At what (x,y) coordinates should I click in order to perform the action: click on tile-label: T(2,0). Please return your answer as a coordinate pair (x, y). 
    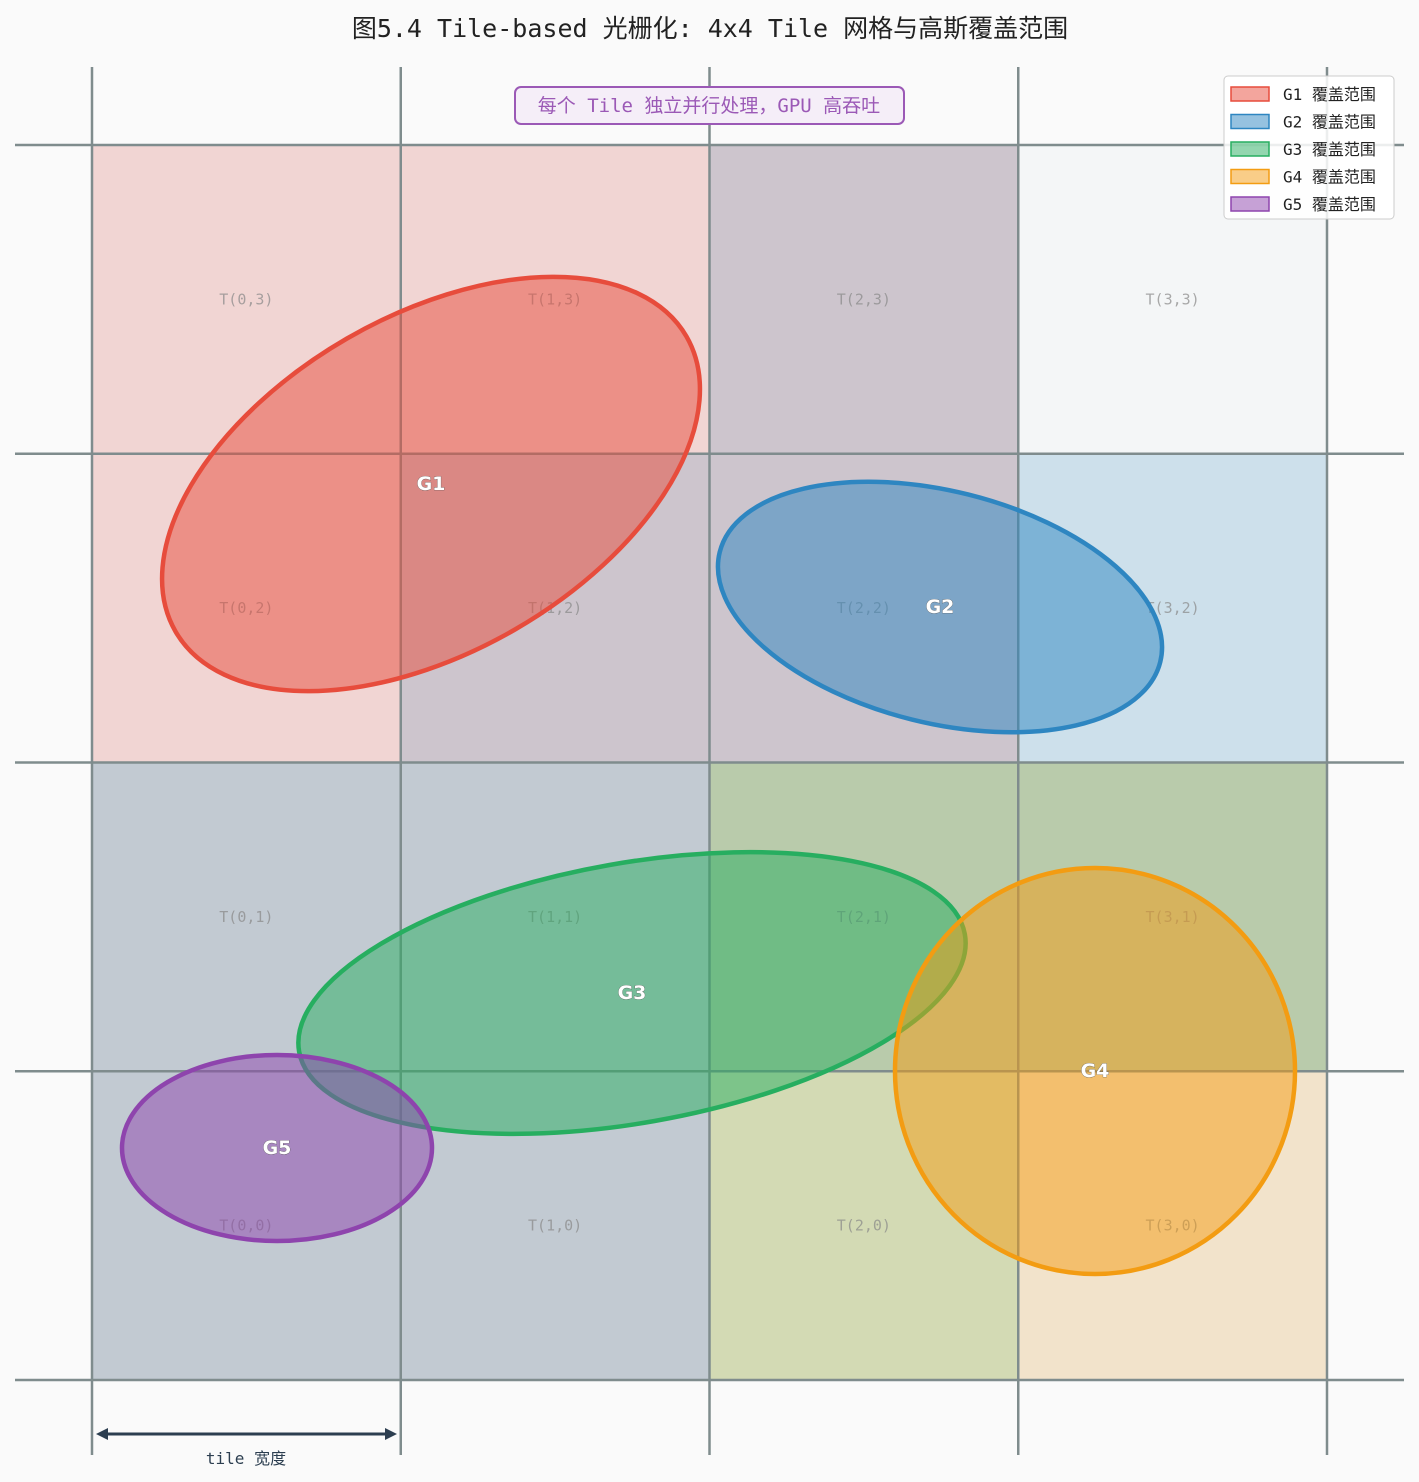
    Looking at the image, I should click on (864, 1226).